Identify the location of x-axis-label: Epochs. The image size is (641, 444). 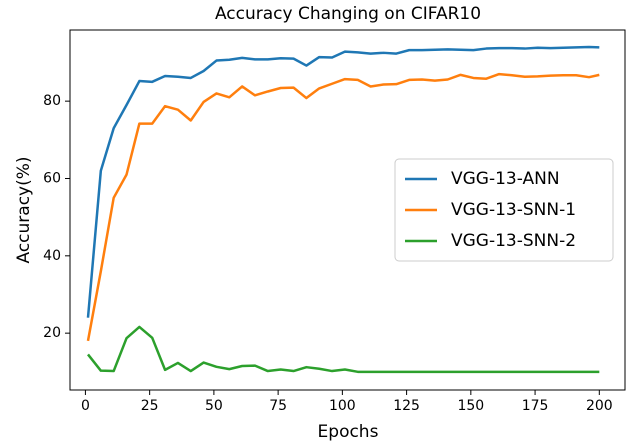
(348, 432).